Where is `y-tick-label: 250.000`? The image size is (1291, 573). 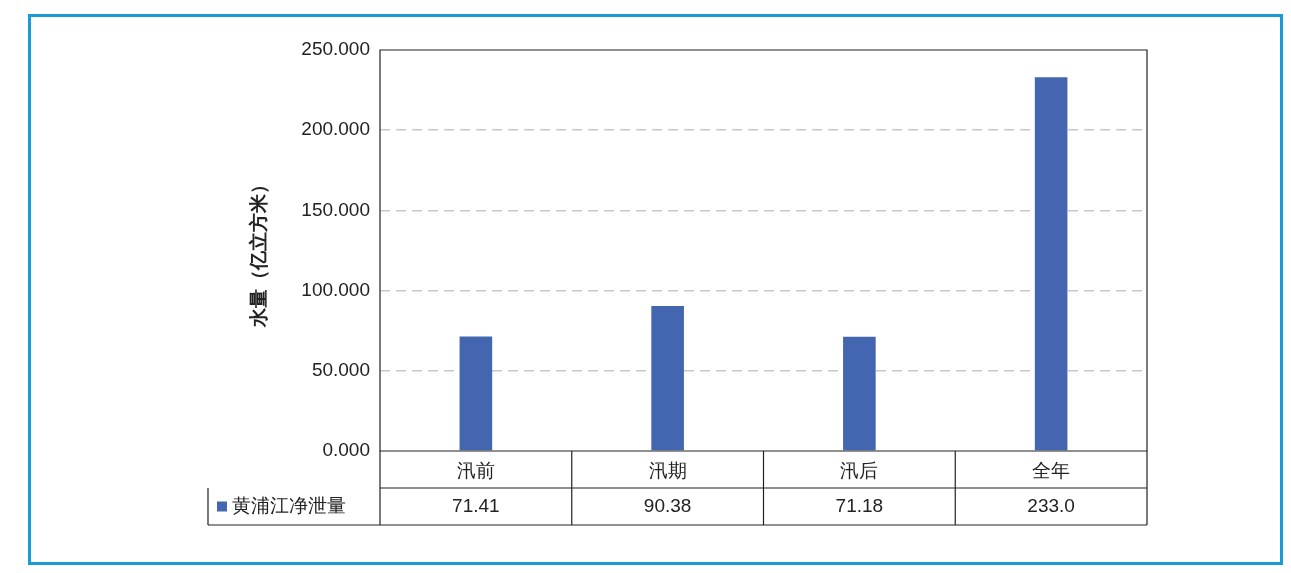 y-tick-label: 250.000 is located at coordinates (335, 49).